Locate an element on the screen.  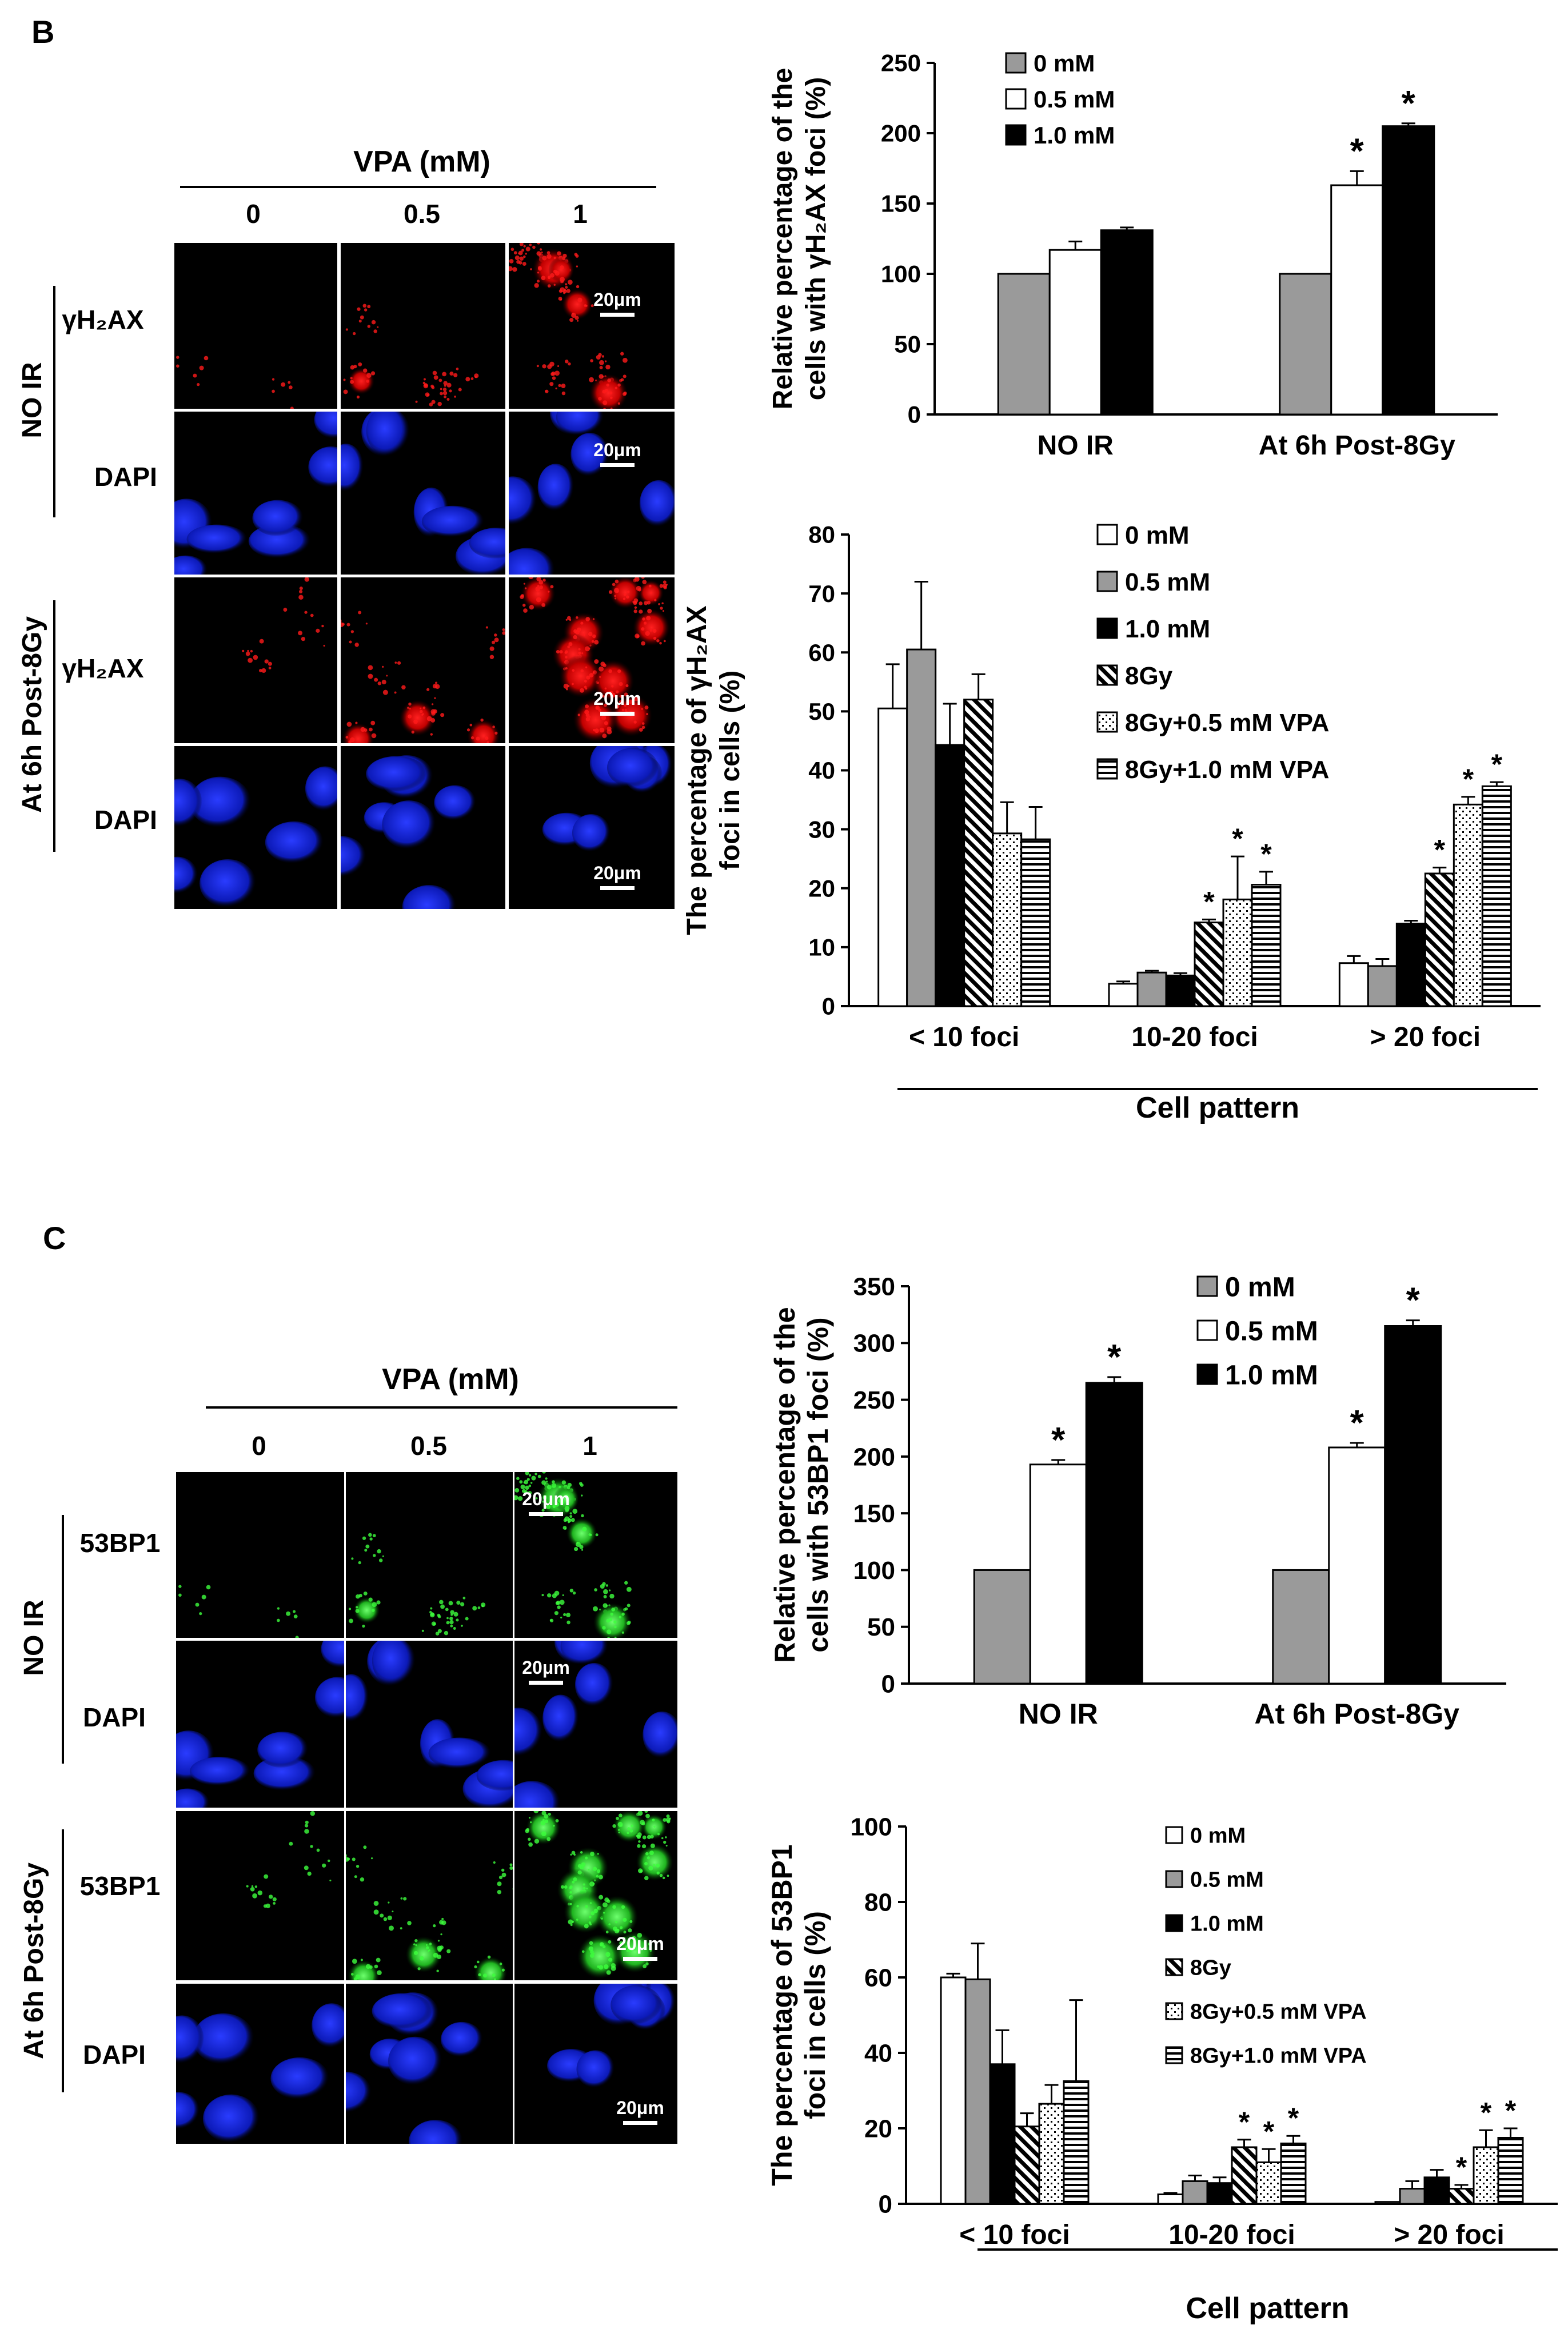
vpa-header: VPA (mM) is located at coordinates (421, 161).